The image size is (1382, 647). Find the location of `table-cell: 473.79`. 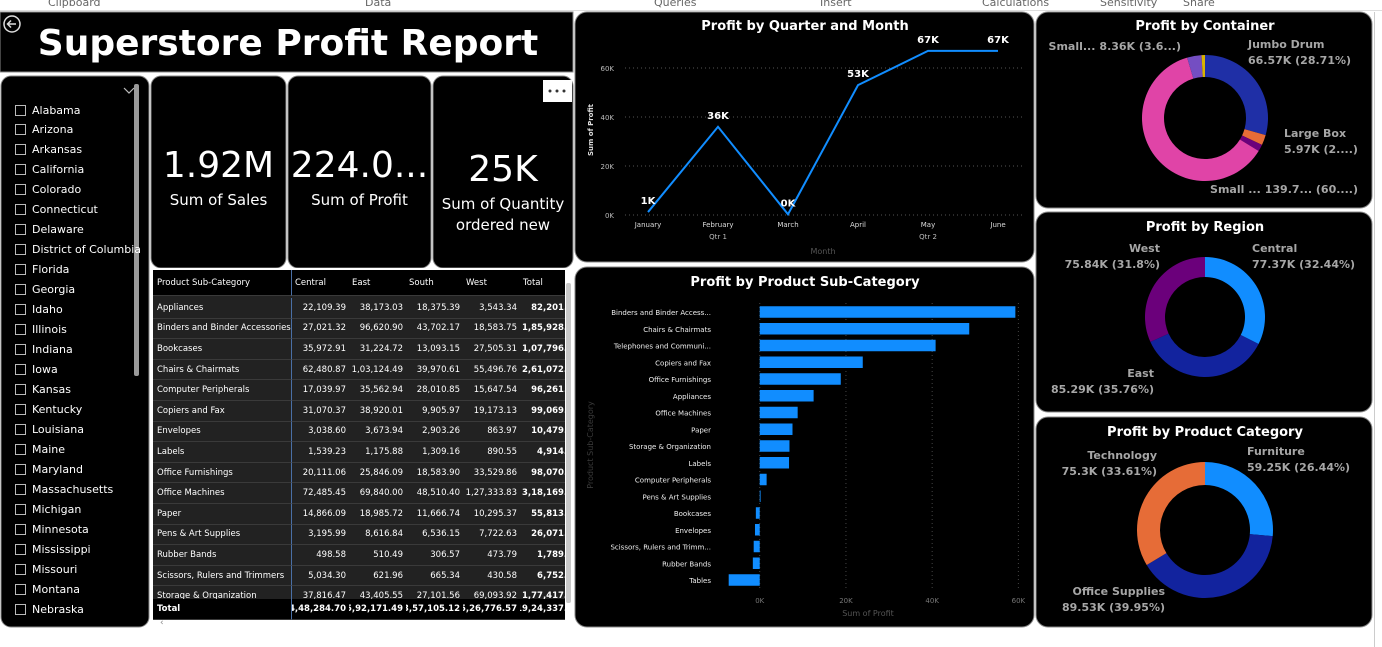

table-cell: 473.79 is located at coordinates (491, 555).